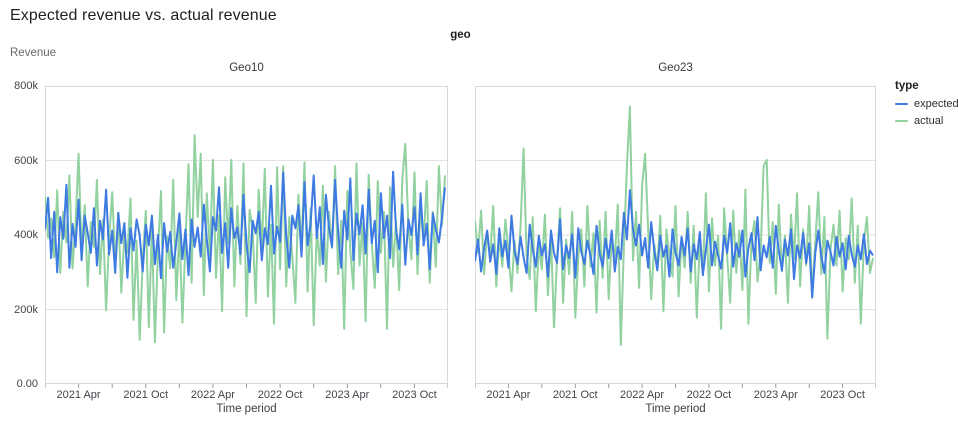 The height and width of the screenshot is (424, 958). What do you see at coordinates (929, 121) in the screenshot?
I see `legend-item-label: actual` at bounding box center [929, 121].